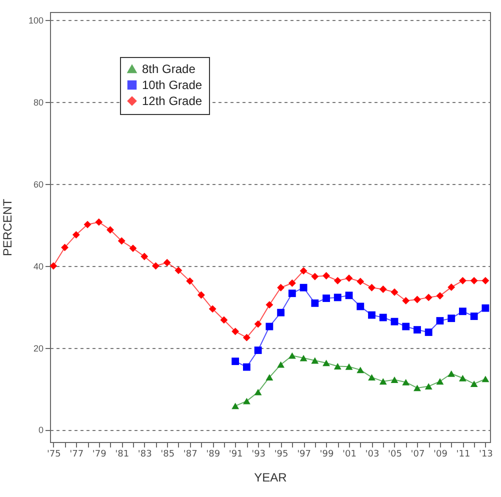 The height and width of the screenshot is (497, 501). Describe the element at coordinates (271, 477) in the screenshot. I see `x-axis-title: YEAR` at that location.